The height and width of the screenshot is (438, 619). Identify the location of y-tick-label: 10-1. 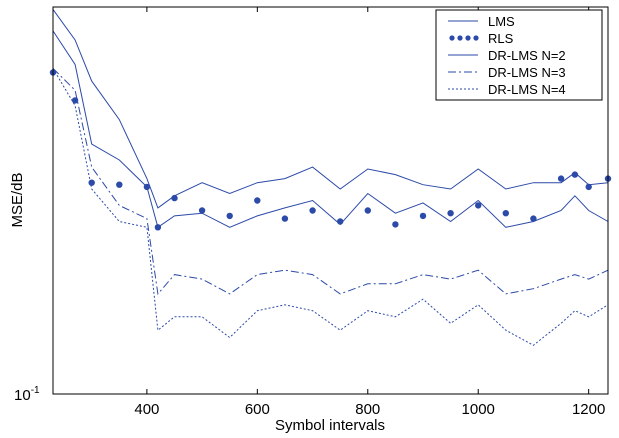
(27, 394).